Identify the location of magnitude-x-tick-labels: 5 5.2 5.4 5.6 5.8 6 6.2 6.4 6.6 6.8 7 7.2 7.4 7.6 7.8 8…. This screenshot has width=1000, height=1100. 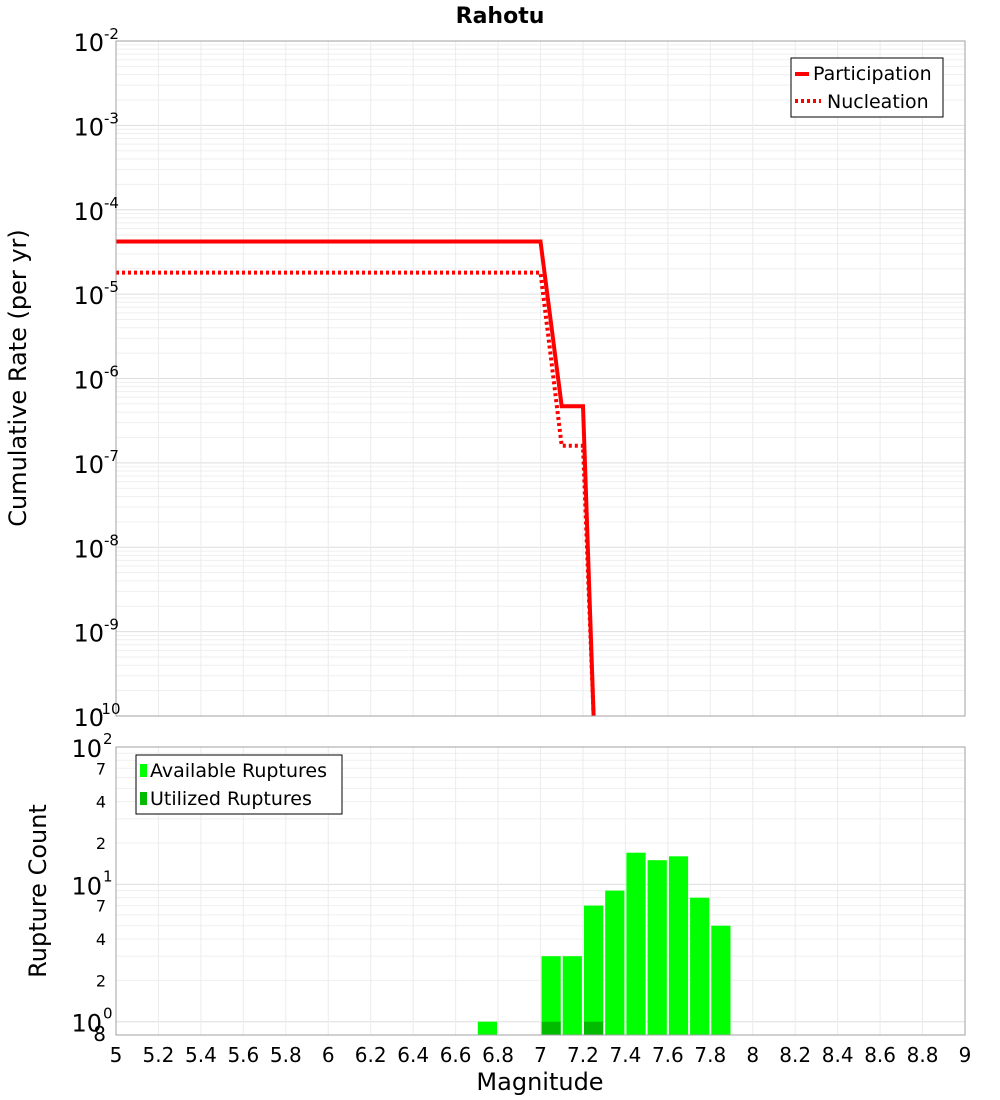
(541, 1055).